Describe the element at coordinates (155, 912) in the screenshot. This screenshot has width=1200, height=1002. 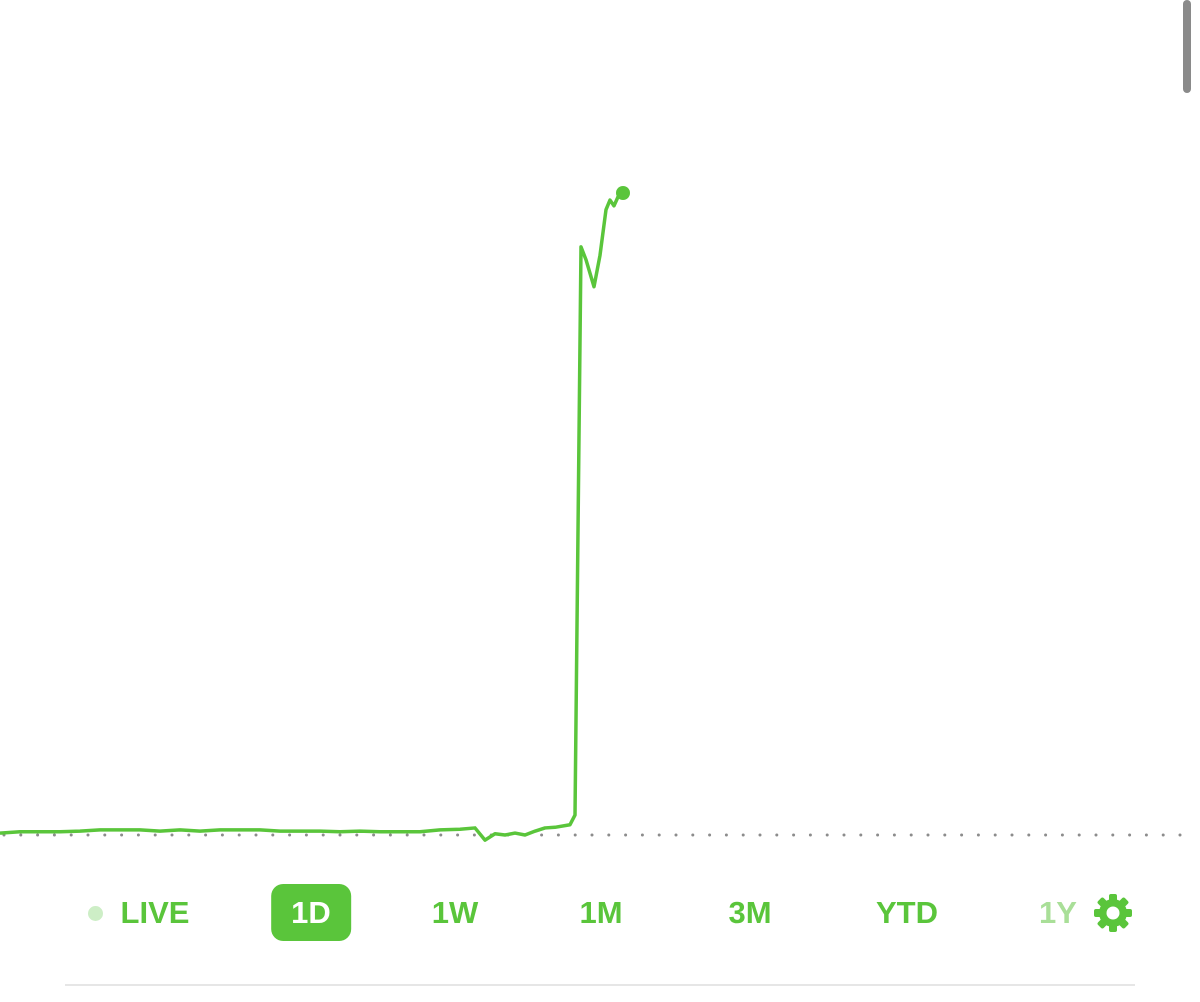
I see `range-button: LIVE` at that location.